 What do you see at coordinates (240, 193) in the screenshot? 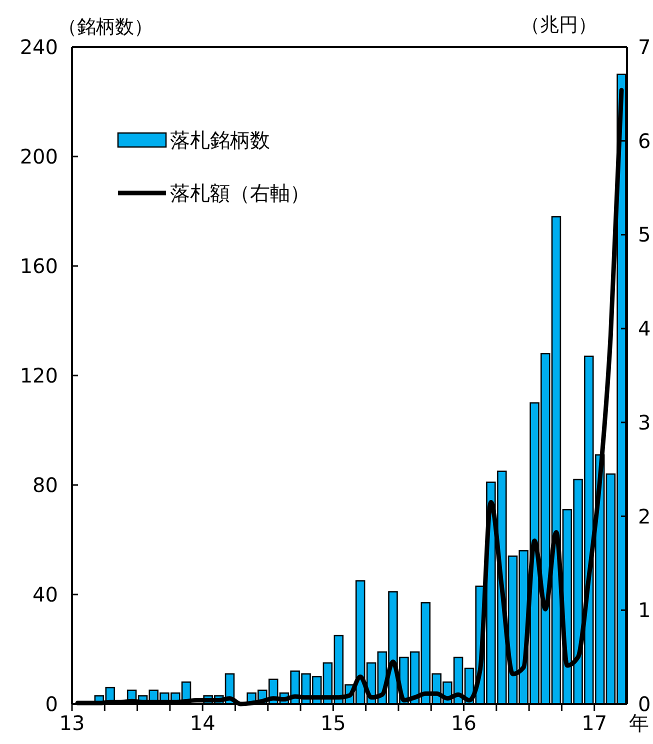
I see `legend-label: 落札額（右軸）` at bounding box center [240, 193].